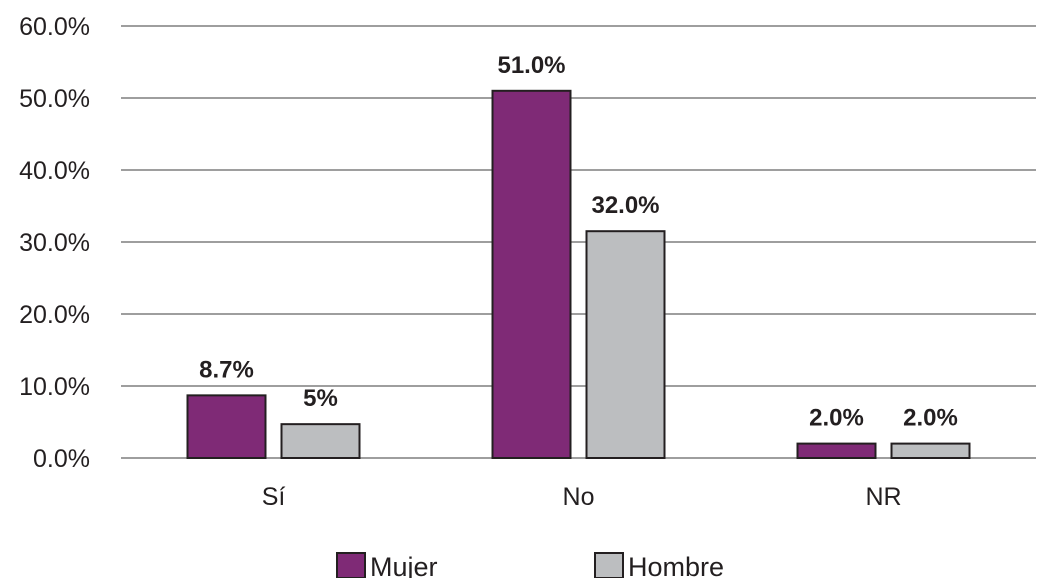 The width and height of the screenshot is (1044, 578). What do you see at coordinates (530, 565) in the screenshot?
I see `legend: Mujer Hombre` at bounding box center [530, 565].